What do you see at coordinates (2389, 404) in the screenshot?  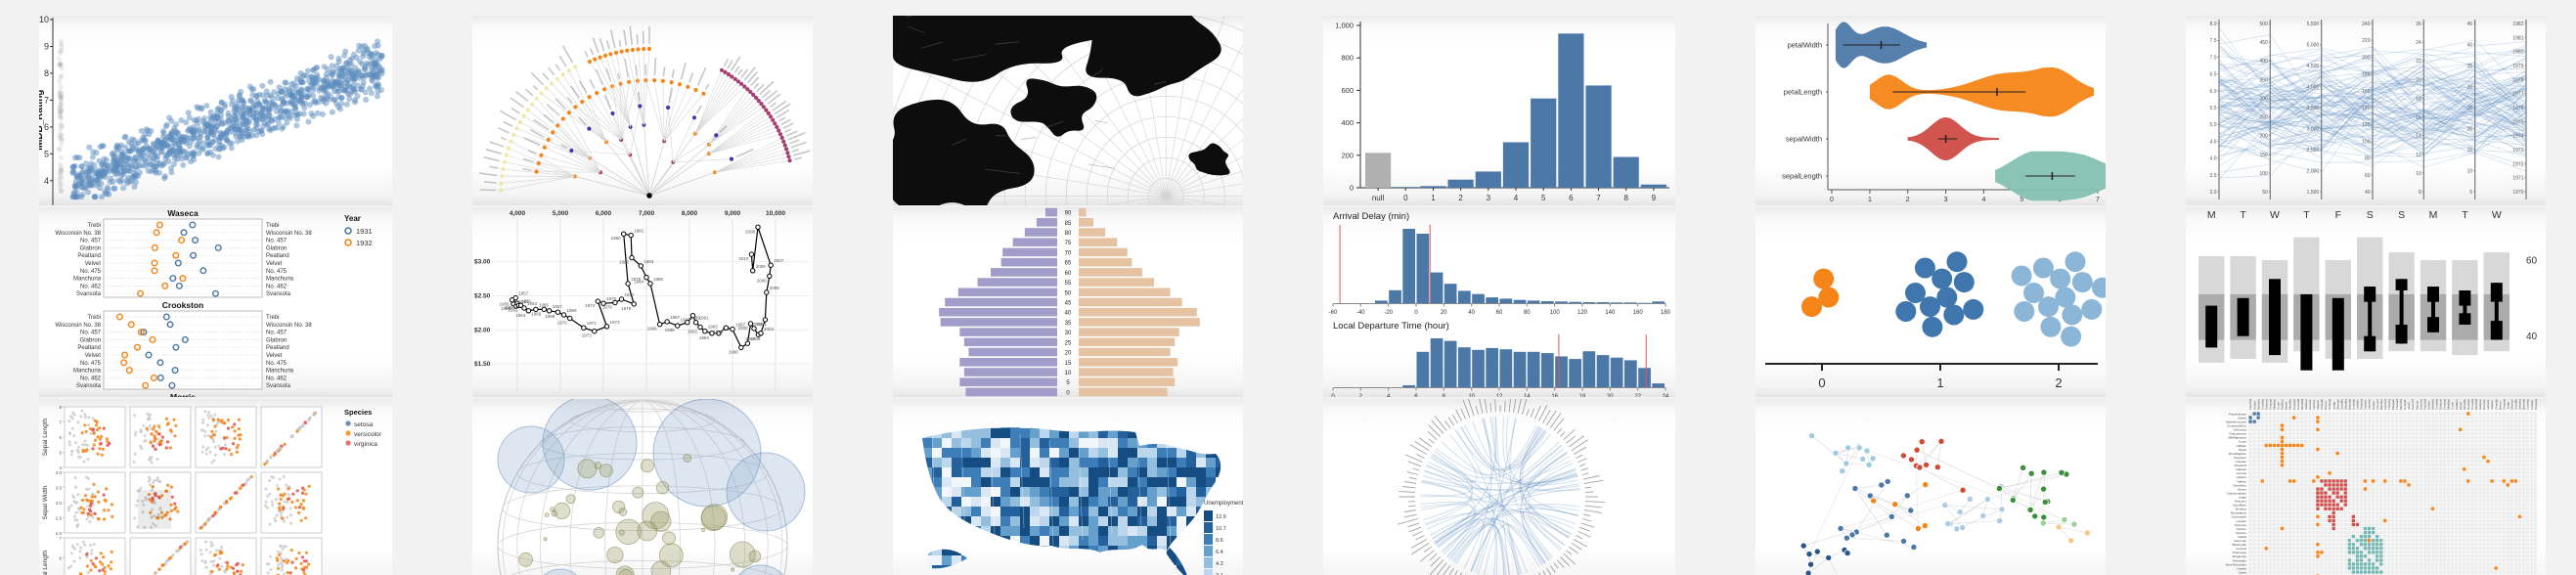 I see `svg-text: Tholomyes` at bounding box center [2389, 404].